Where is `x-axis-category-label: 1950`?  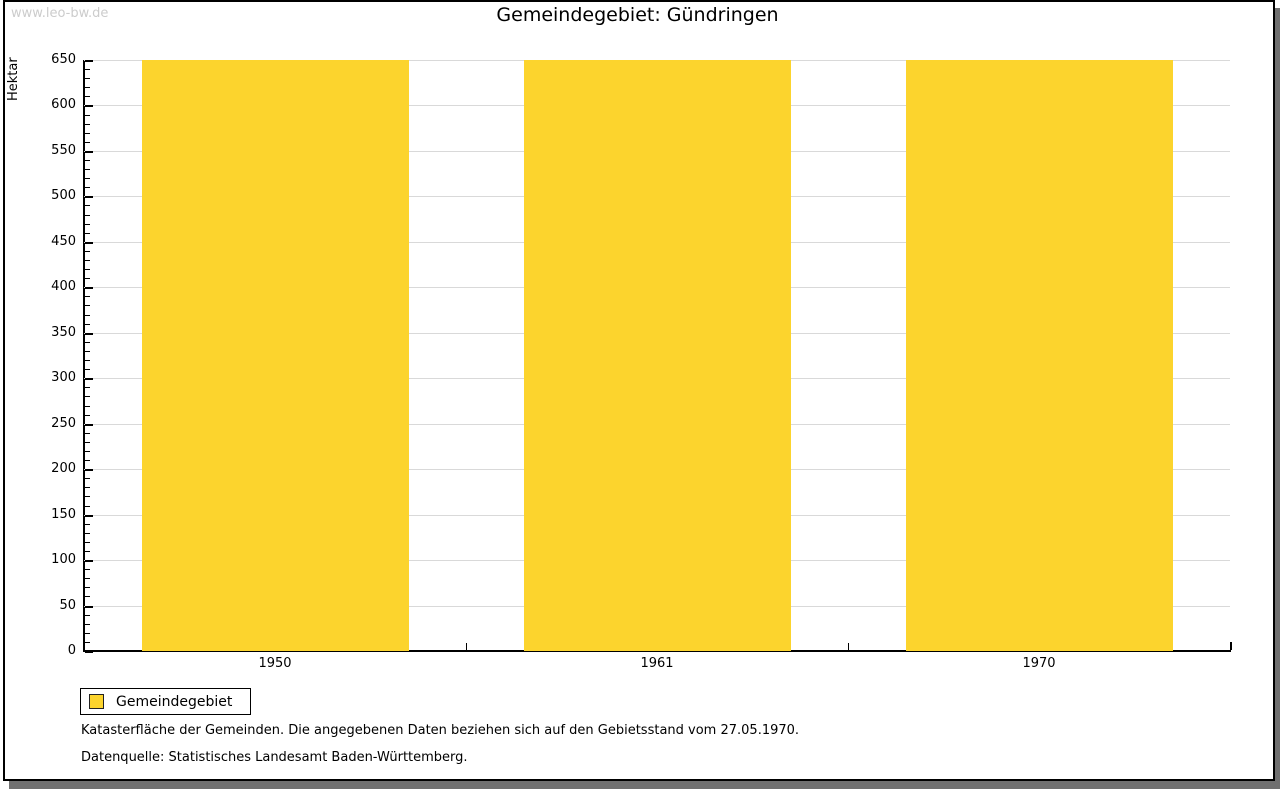
x-axis-category-label: 1950 is located at coordinates (275, 663).